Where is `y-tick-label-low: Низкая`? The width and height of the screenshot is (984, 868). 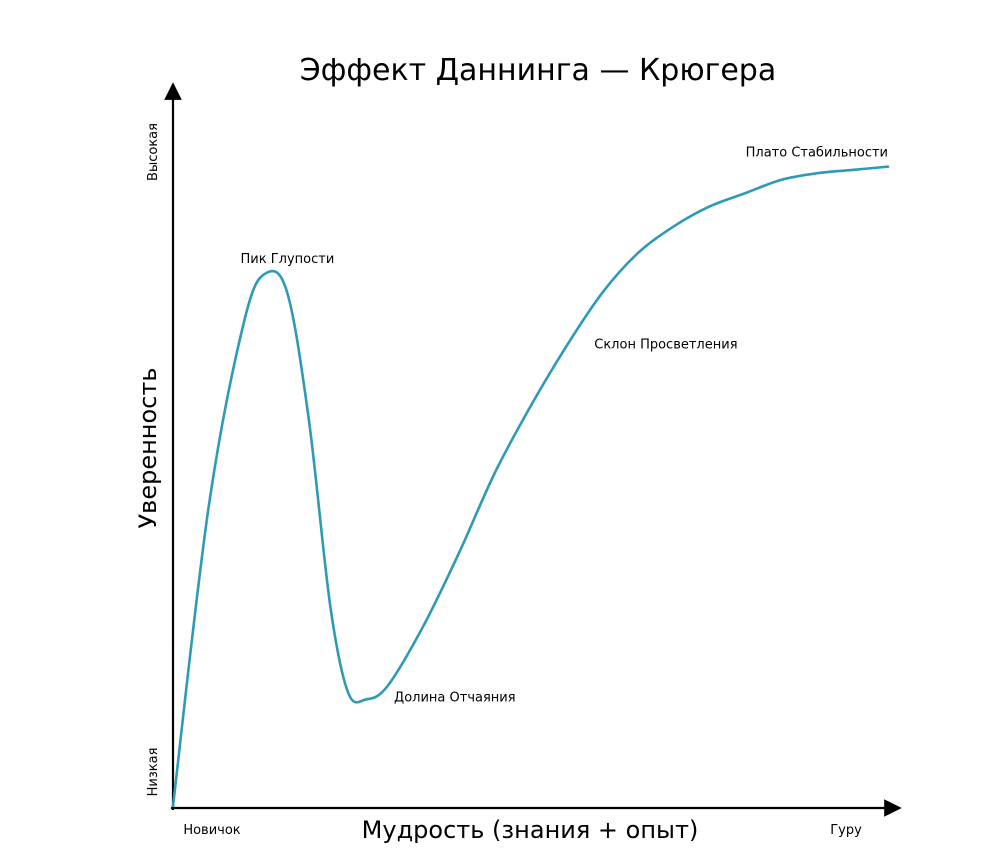
y-tick-label-low: Низкая is located at coordinates (153, 772).